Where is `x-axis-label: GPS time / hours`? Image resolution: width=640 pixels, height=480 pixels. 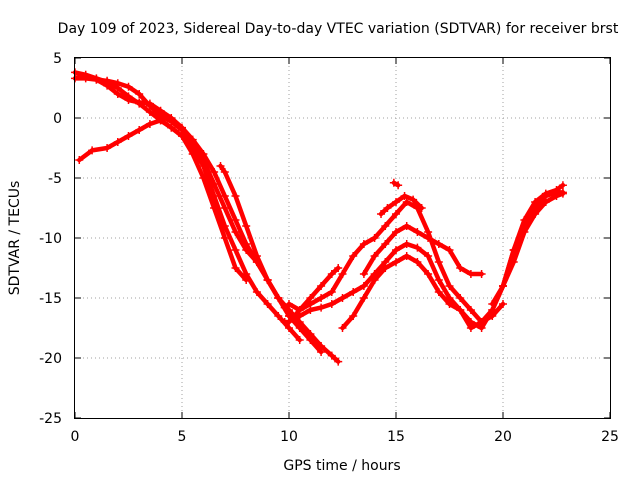
x-axis-label: GPS time / hours is located at coordinates (341, 466).